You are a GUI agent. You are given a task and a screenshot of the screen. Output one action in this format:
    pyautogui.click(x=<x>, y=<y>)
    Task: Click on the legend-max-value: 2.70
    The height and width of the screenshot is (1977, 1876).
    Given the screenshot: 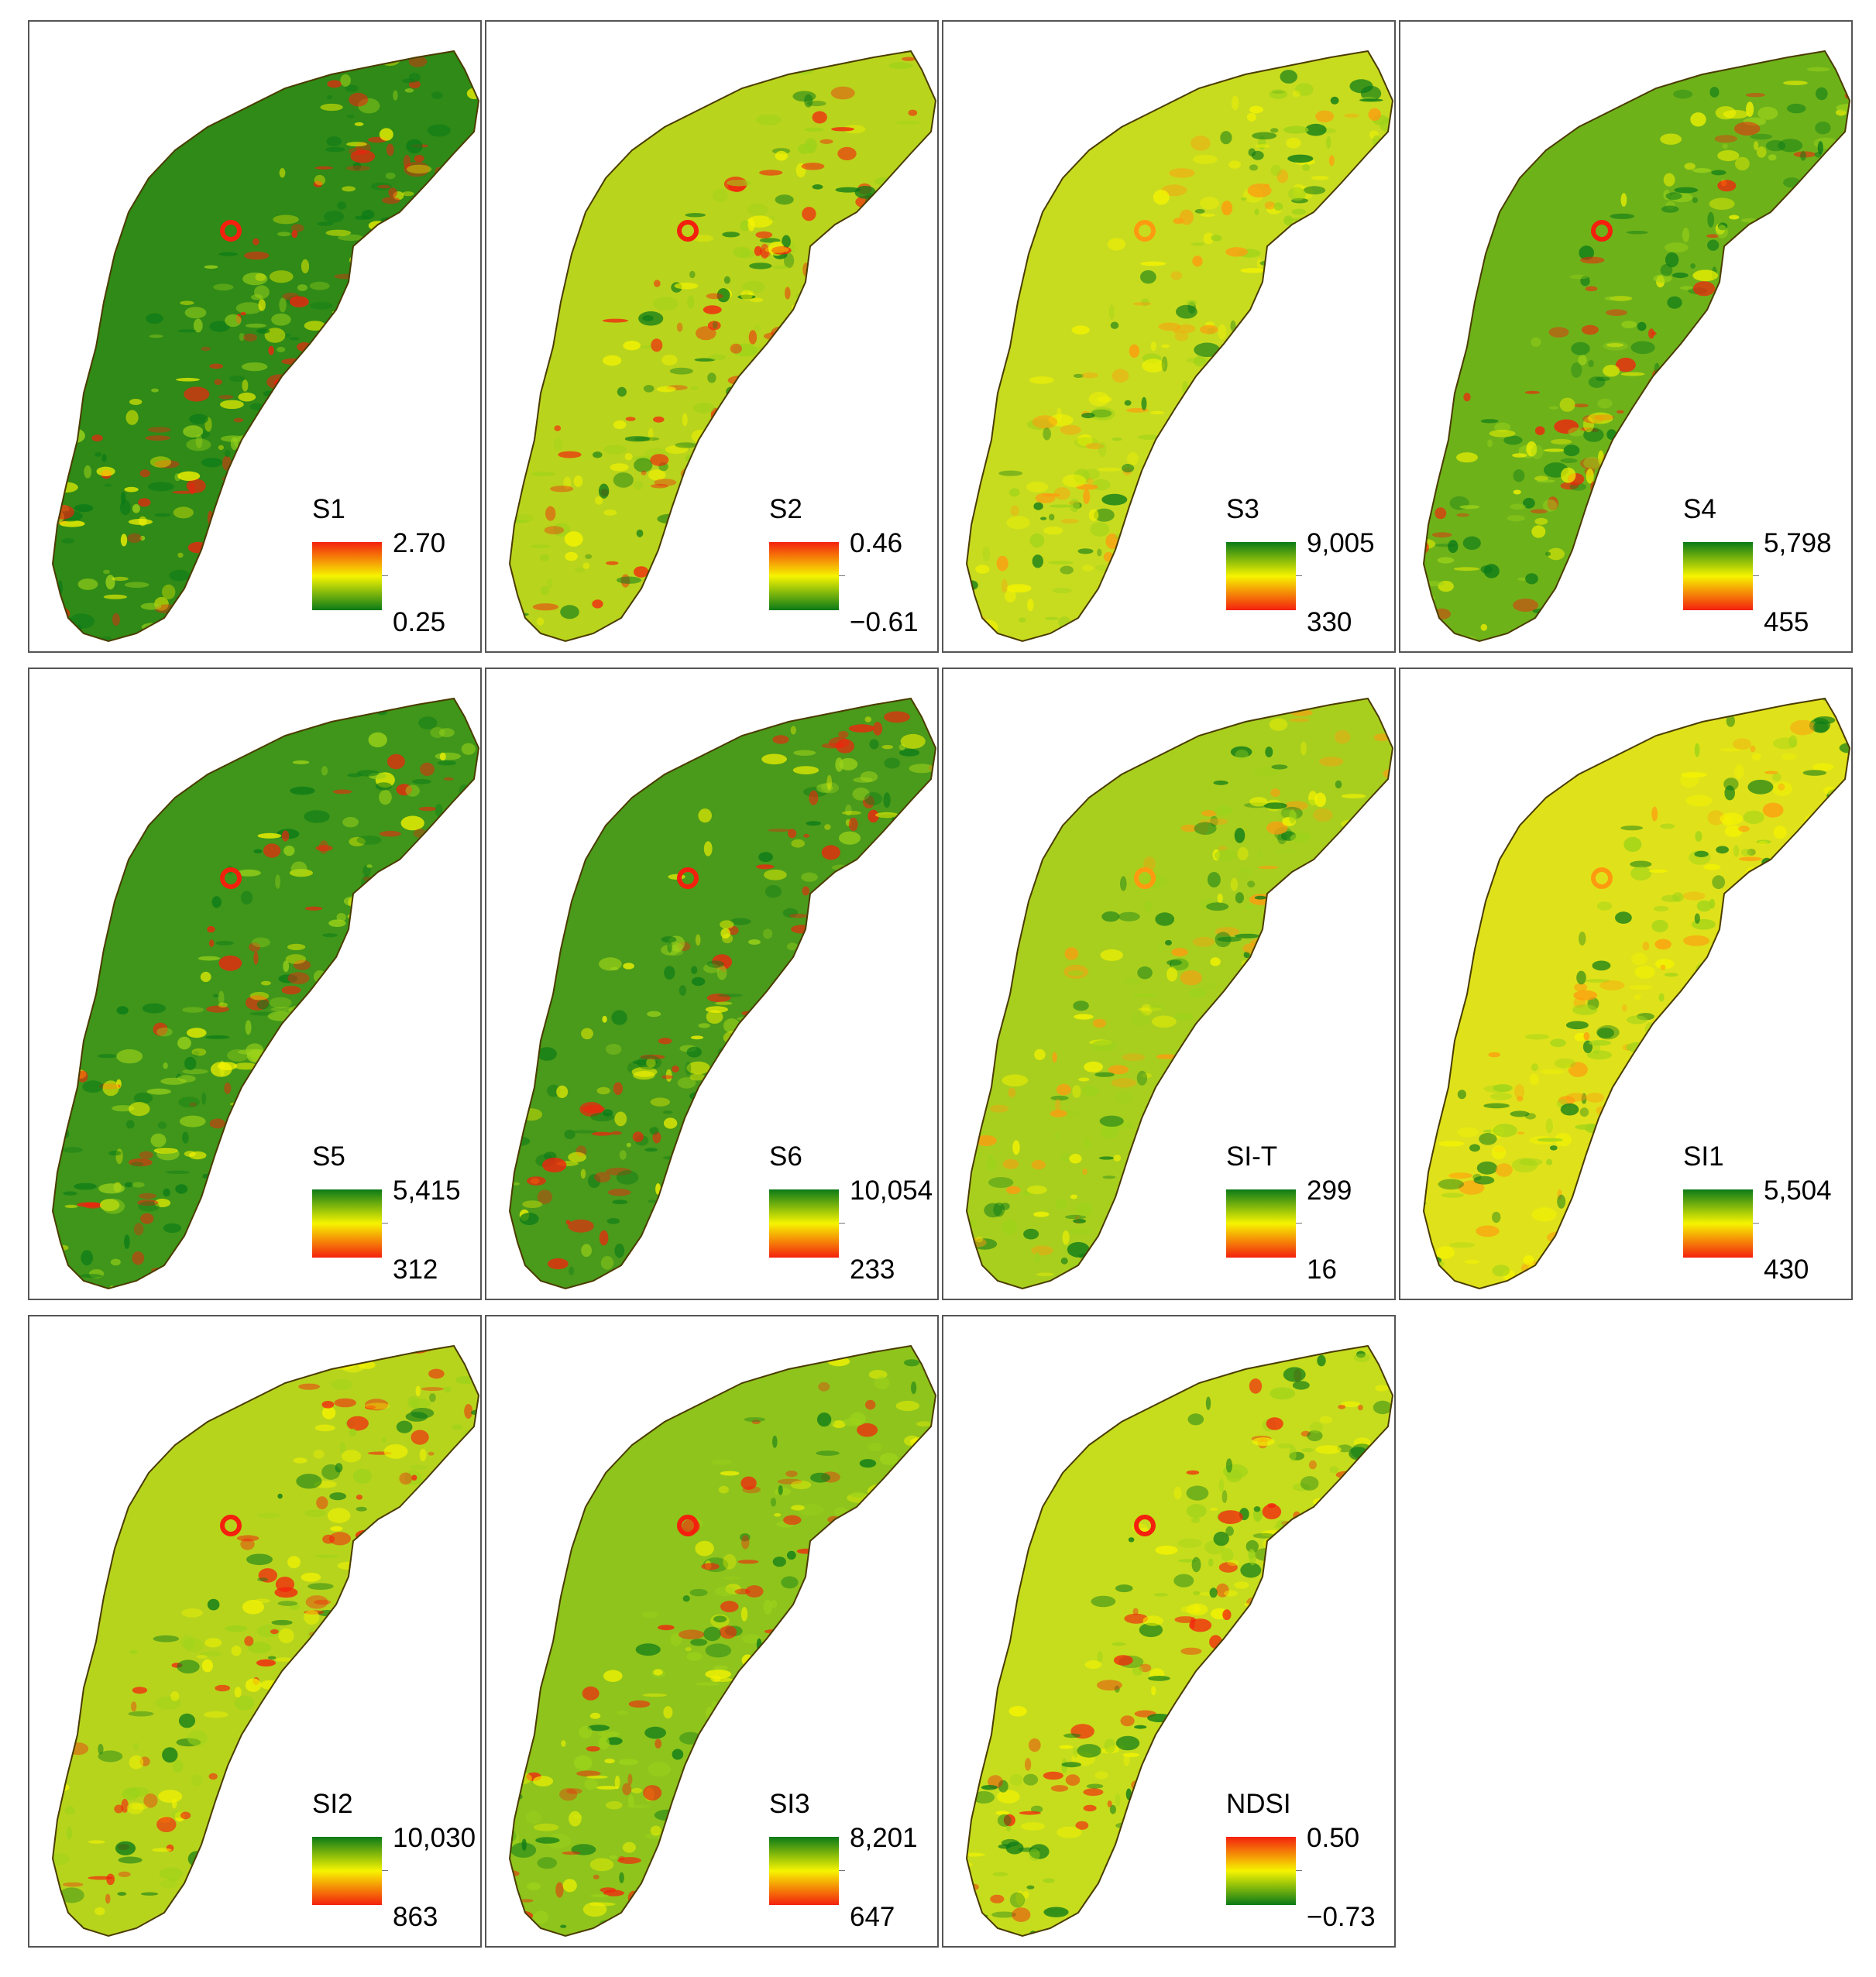 What is the action you would take?
    pyautogui.click(x=419, y=543)
    